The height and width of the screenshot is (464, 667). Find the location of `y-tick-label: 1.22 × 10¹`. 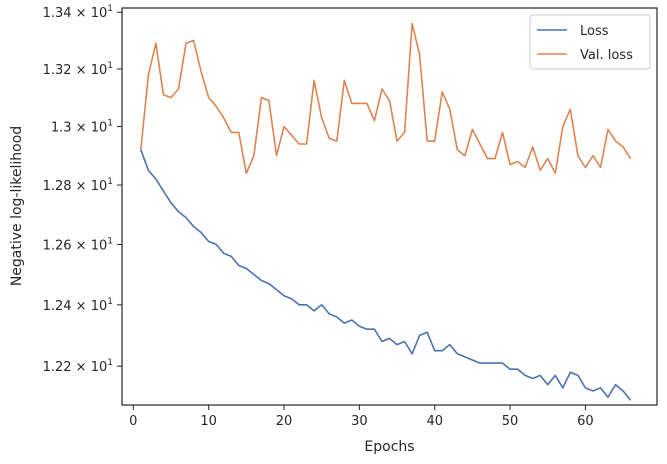

y-tick-label: 1.22 × 10¹ is located at coordinates (78, 366).